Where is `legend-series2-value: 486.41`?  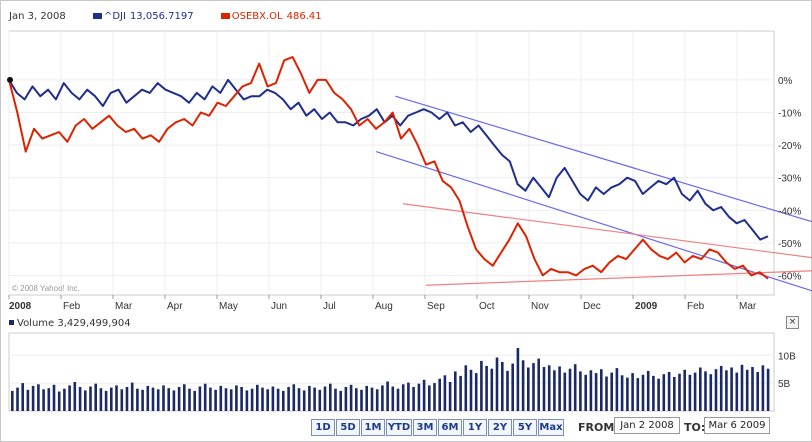 legend-series2-value: 486.41 is located at coordinates (304, 16).